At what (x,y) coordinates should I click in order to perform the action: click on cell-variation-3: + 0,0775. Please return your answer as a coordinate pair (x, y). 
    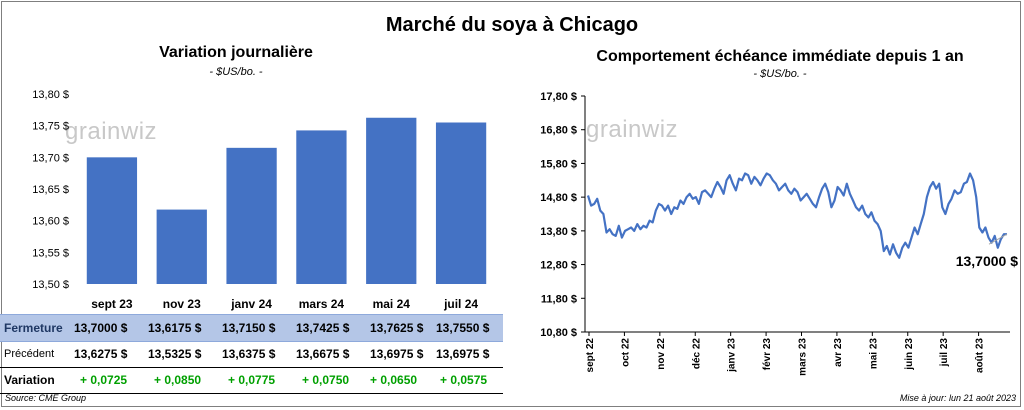
    Looking at the image, I should click on (252, 380).